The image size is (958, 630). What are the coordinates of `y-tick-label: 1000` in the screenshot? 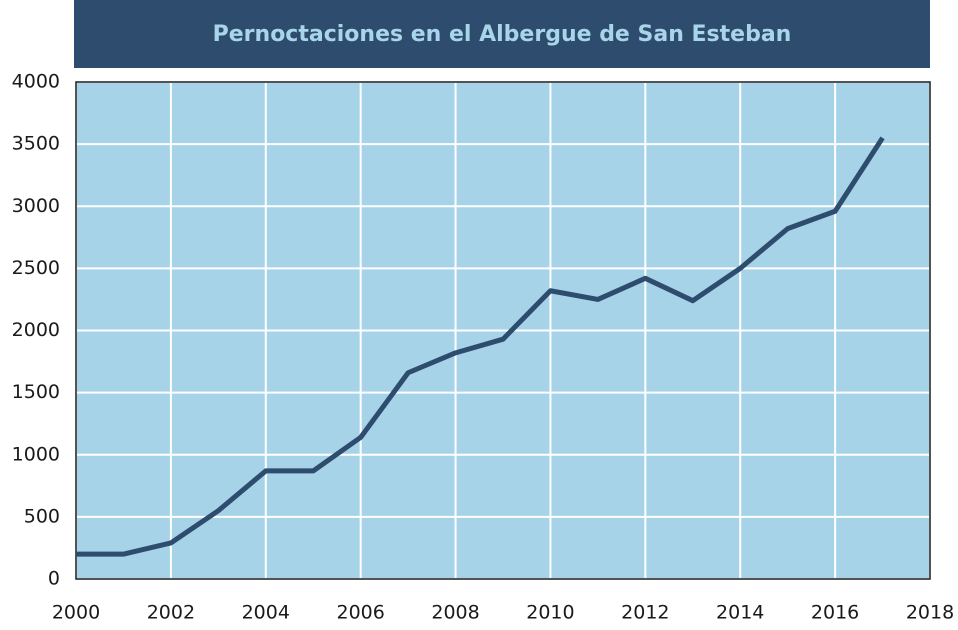 It's located at (36, 454).